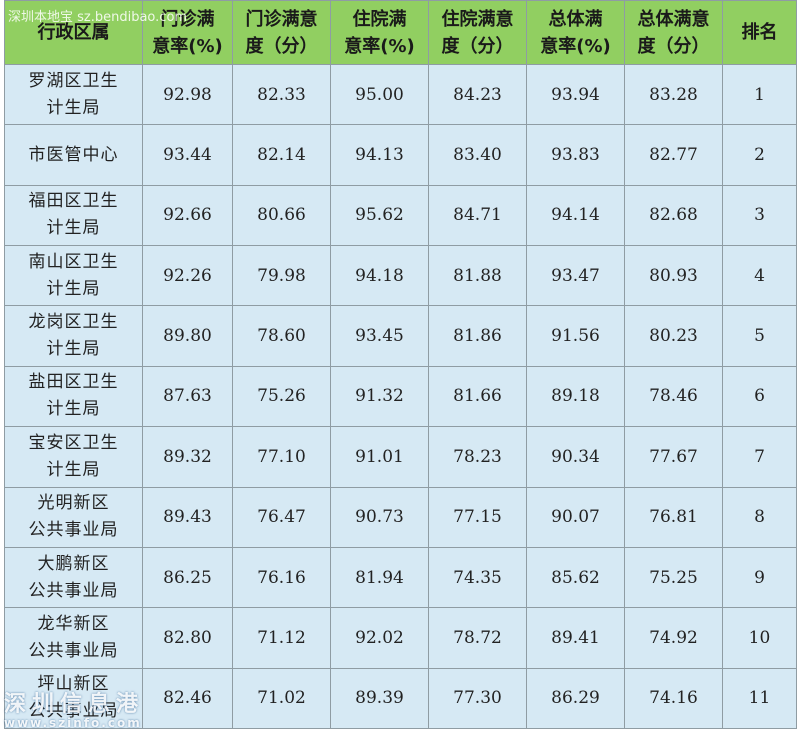 This screenshot has height=732, width=800. What do you see at coordinates (400, 517) in the screenshot?
I see `table-row: 光明新区 公共事业局 89.43 76.47 90.73 77.15 90.07 76.81 8` at bounding box center [400, 517].